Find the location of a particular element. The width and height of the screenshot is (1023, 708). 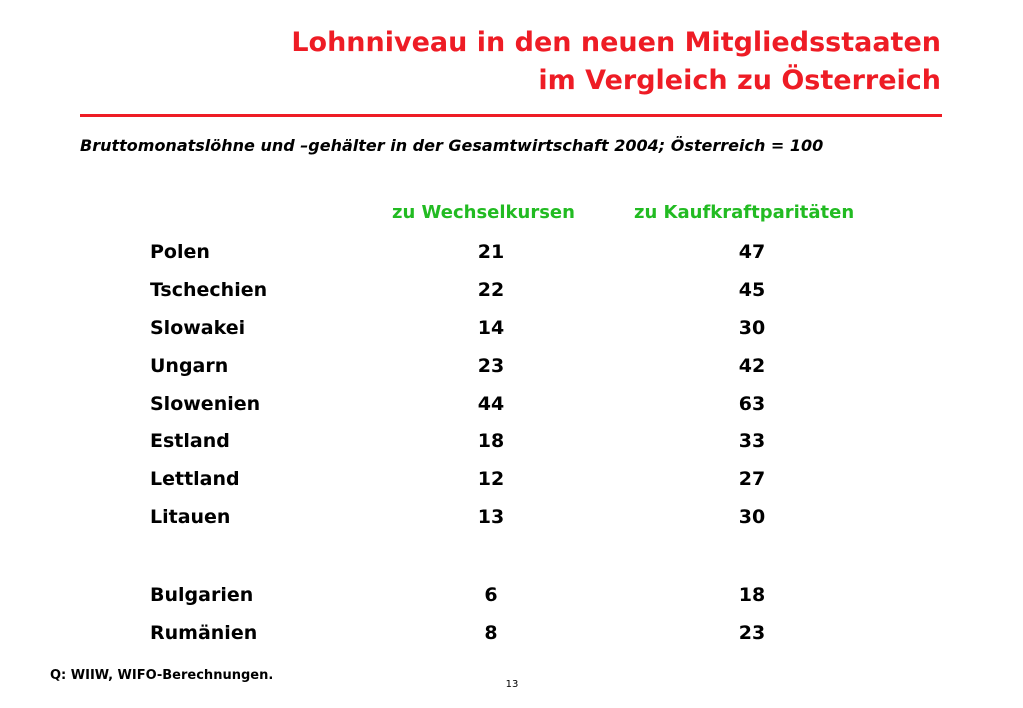

country-name: Litauen is located at coordinates (190, 517).